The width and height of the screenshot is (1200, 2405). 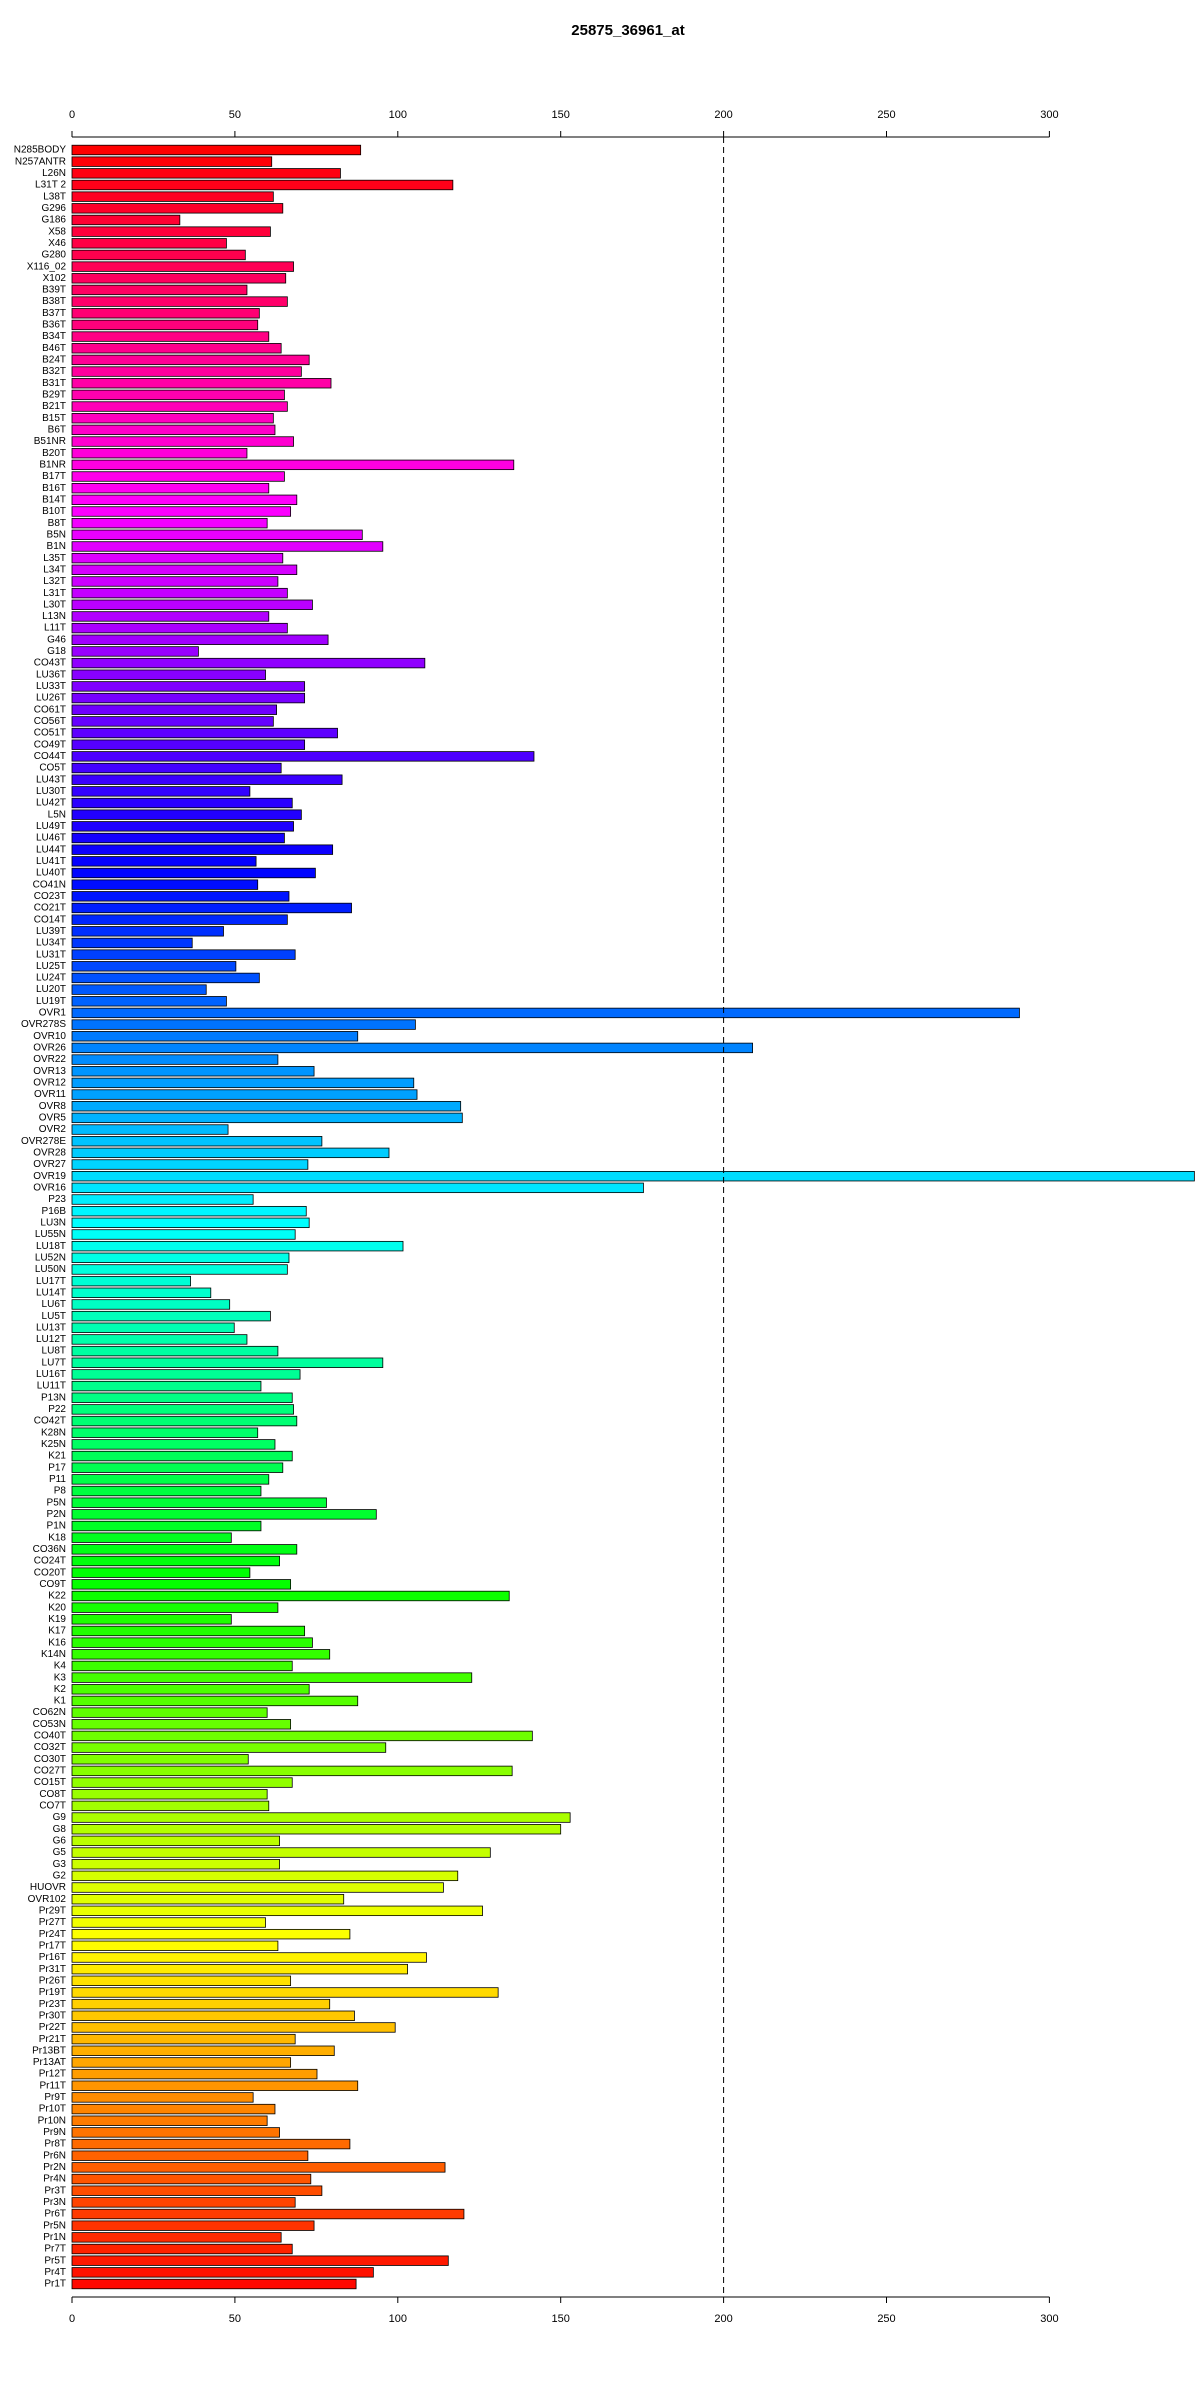 I want to click on category-label: B34T, so click(x=54, y=336).